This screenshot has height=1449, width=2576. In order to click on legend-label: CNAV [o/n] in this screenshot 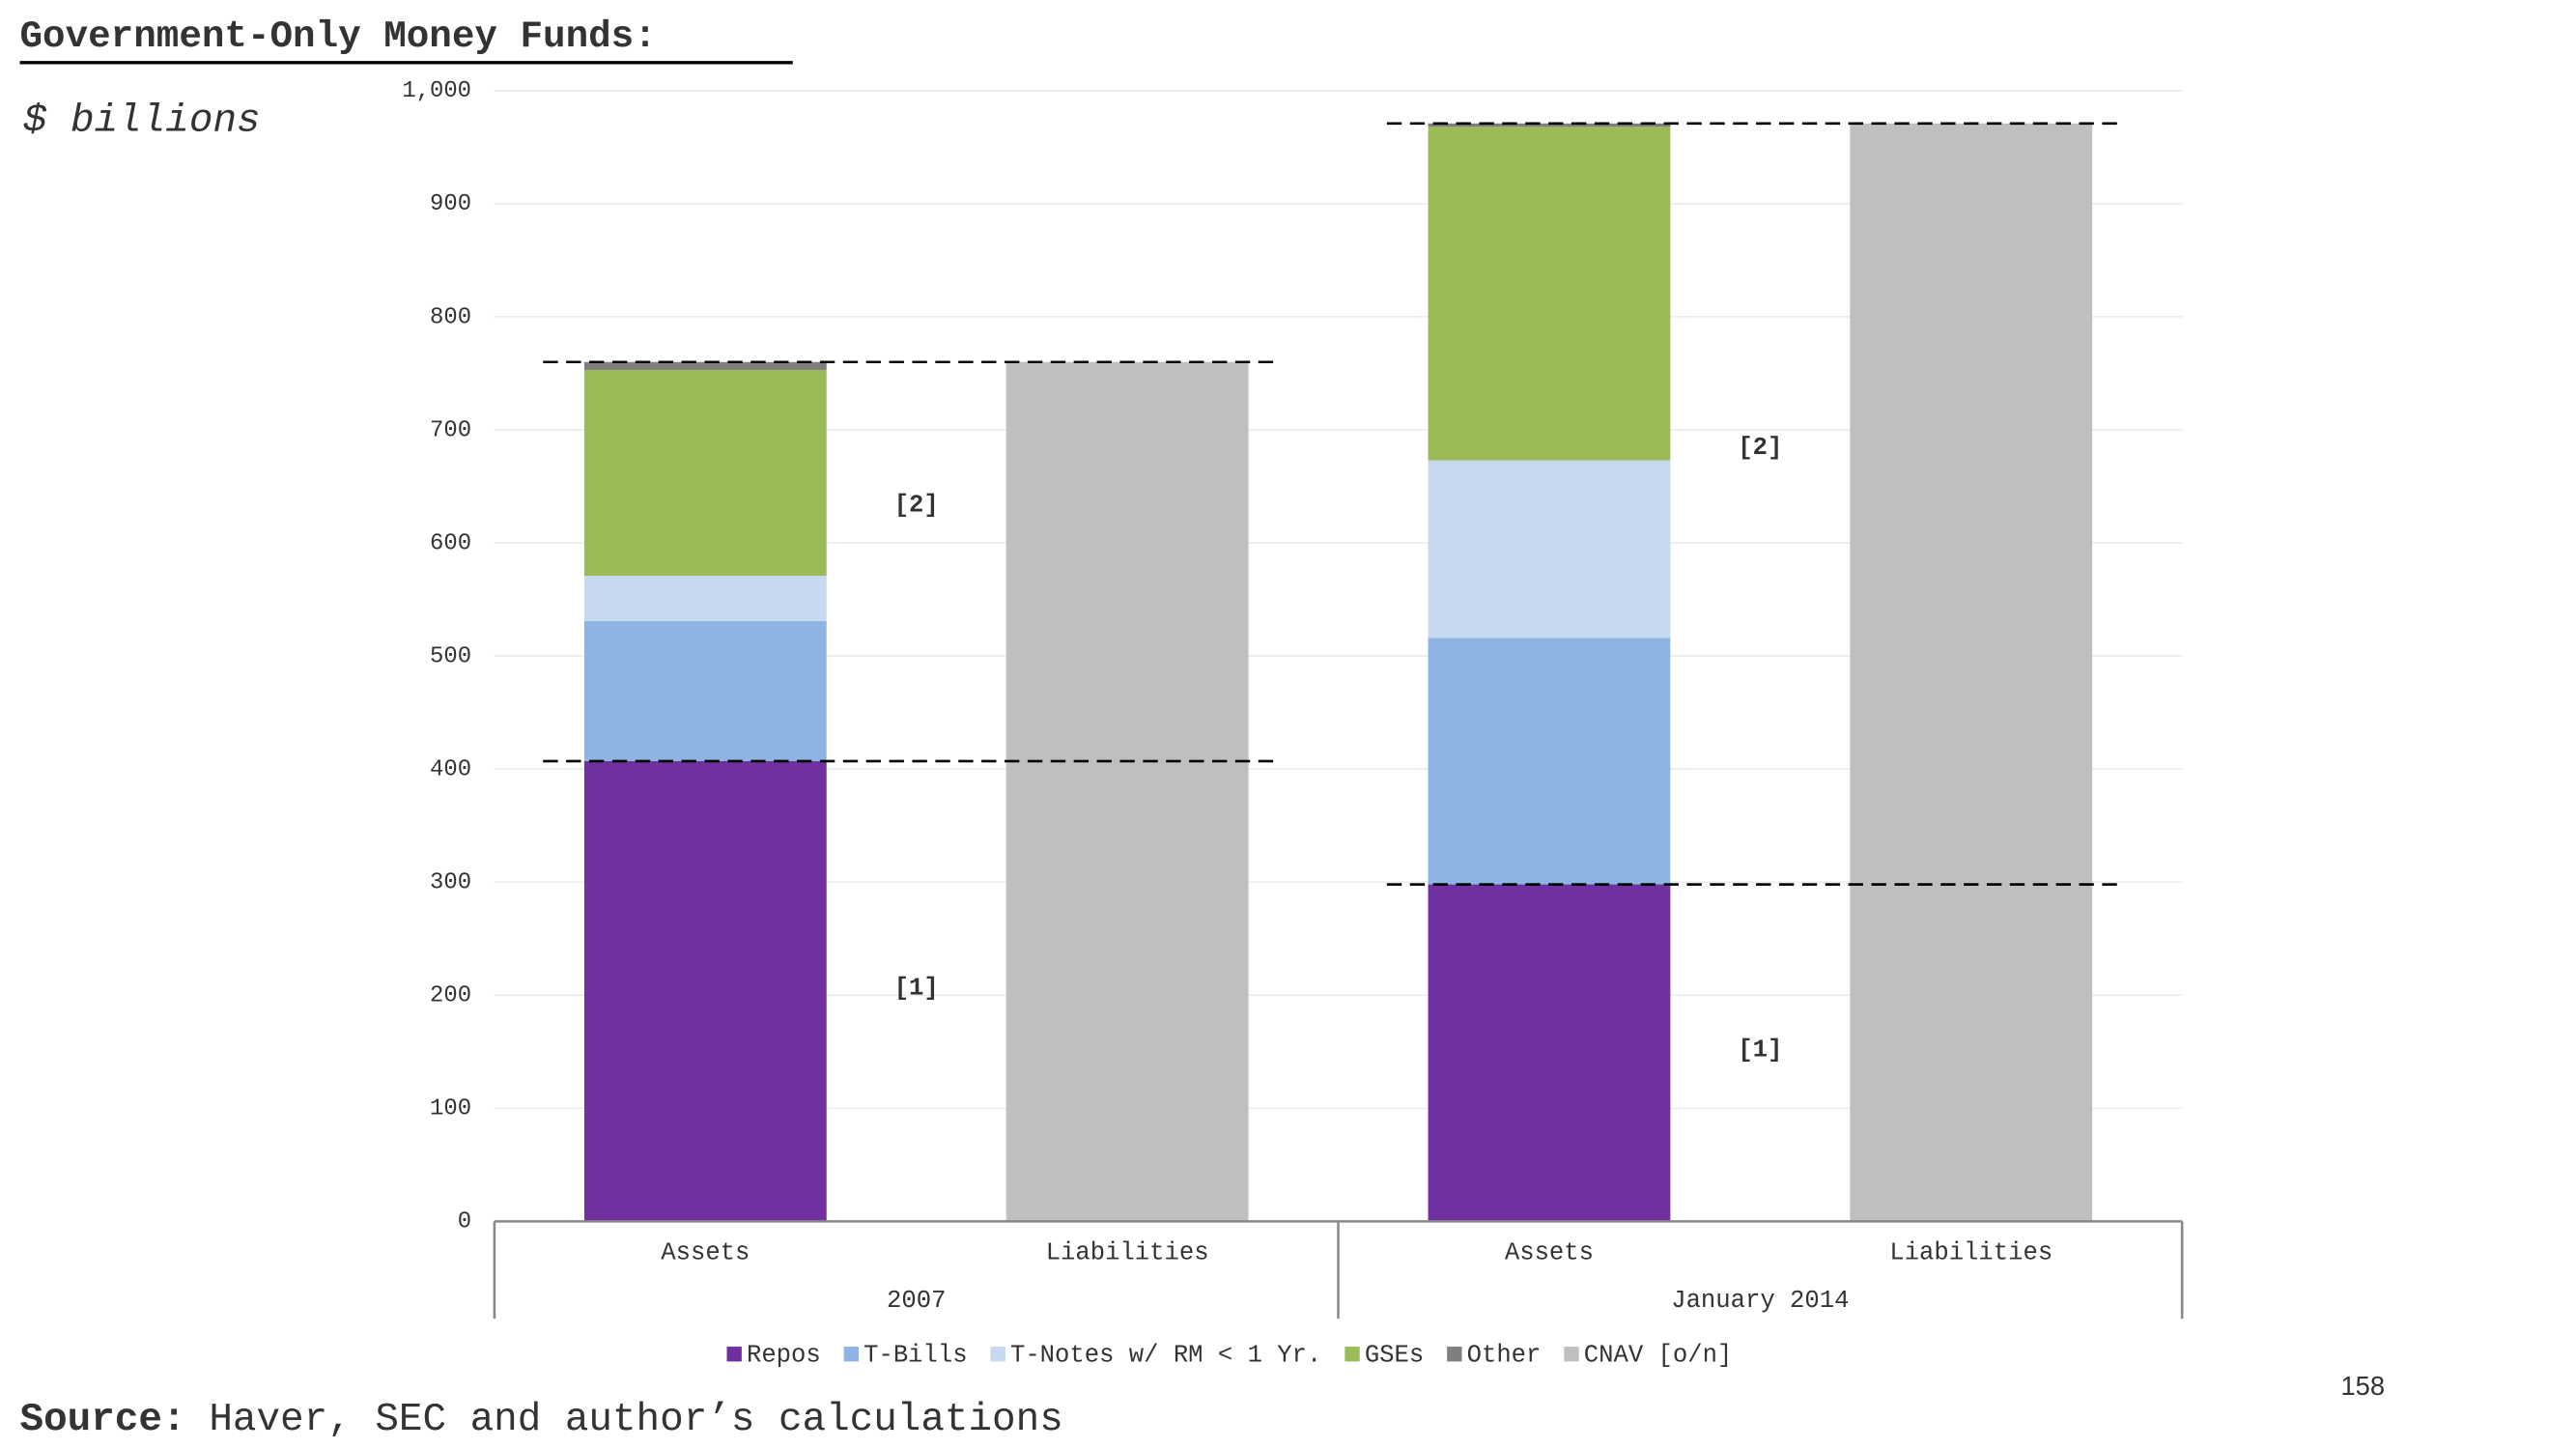, I will do `click(1658, 1355)`.